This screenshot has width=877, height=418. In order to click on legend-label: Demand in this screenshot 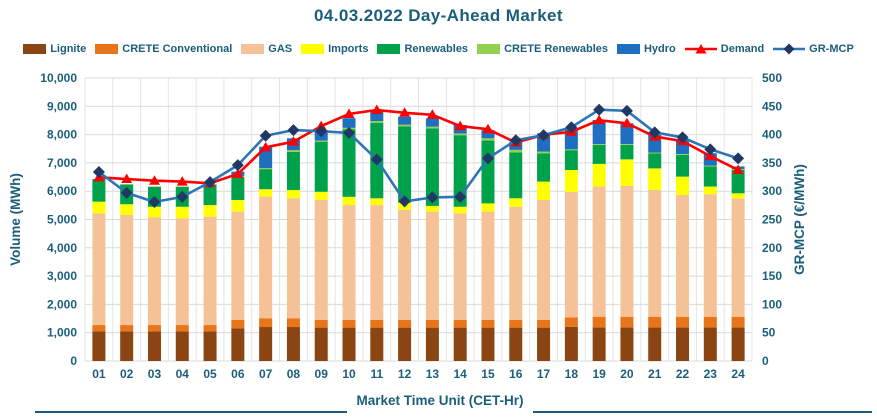, I will do `click(742, 49)`.